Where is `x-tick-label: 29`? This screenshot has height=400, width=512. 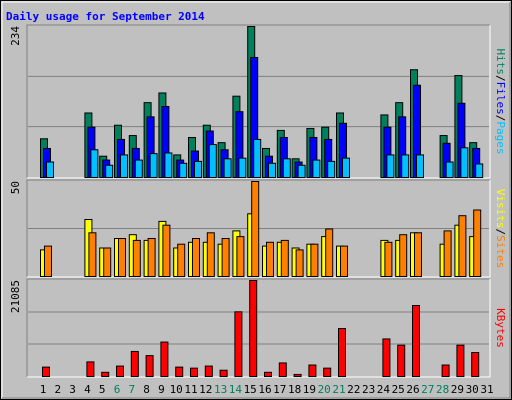
x-tick-label: 29 is located at coordinates (457, 389).